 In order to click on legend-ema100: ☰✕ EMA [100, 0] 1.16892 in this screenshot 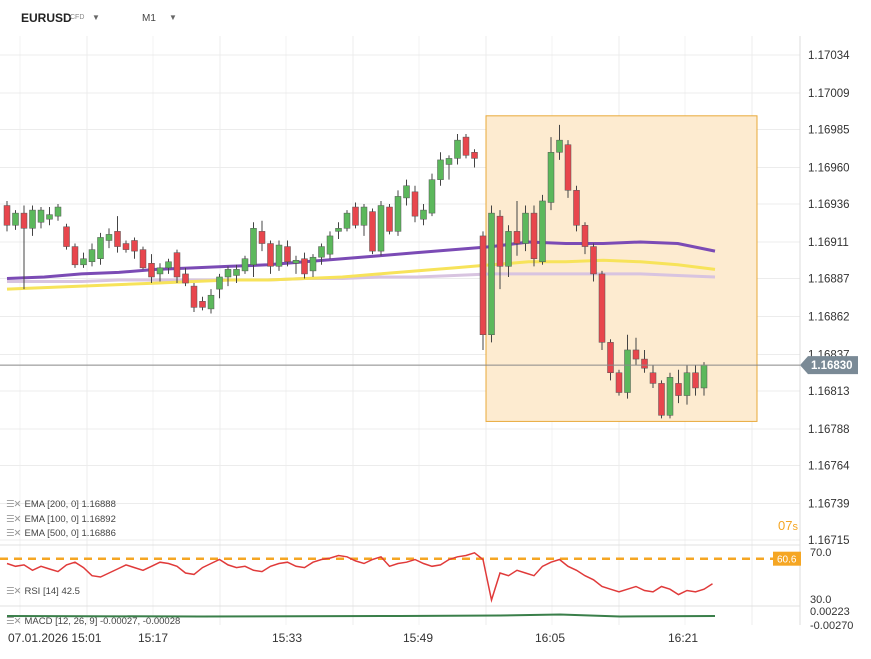, I will do `click(61, 519)`.